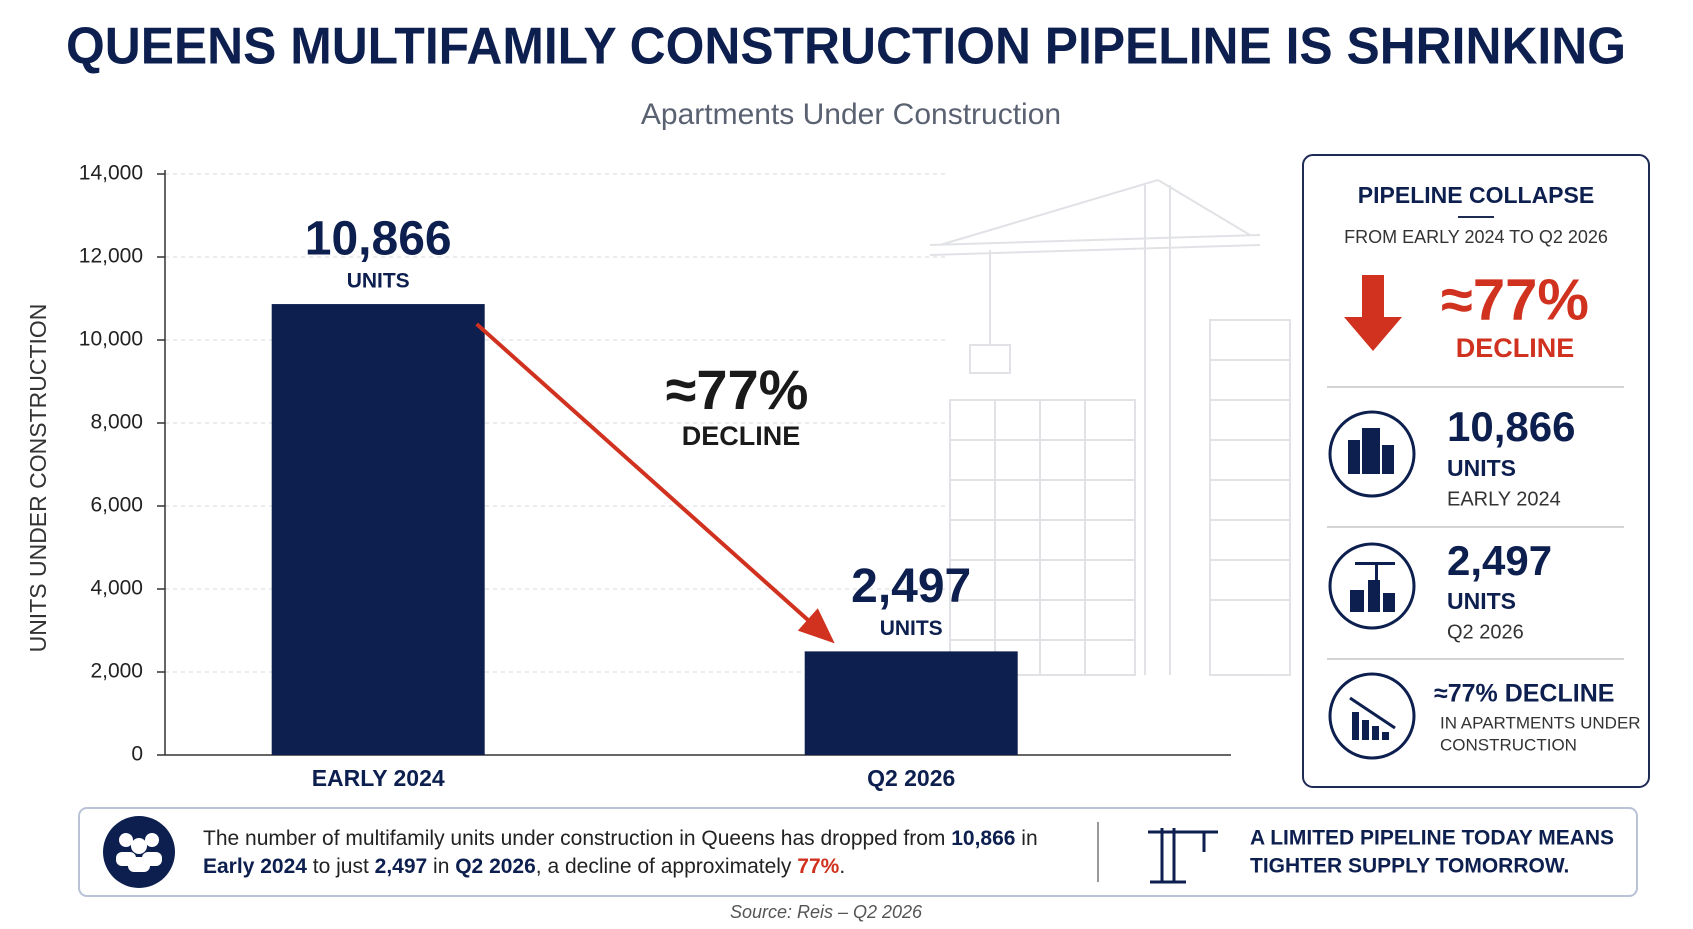  What do you see at coordinates (1432, 838) in the screenshot?
I see `callout-line: A LIMITED PIPELINE TODAY MEANS` at bounding box center [1432, 838].